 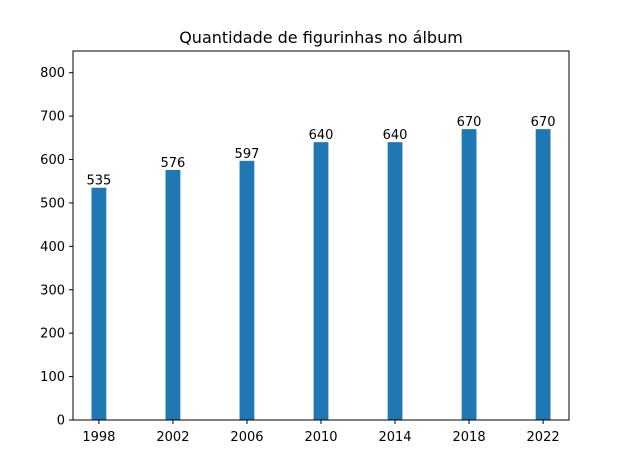 I want to click on bar-value-label: 597, so click(x=247, y=154).